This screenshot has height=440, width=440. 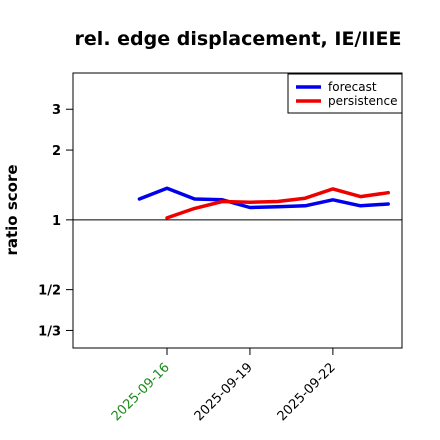 I want to click on legend-label-persistence: persistence, so click(x=362, y=101).